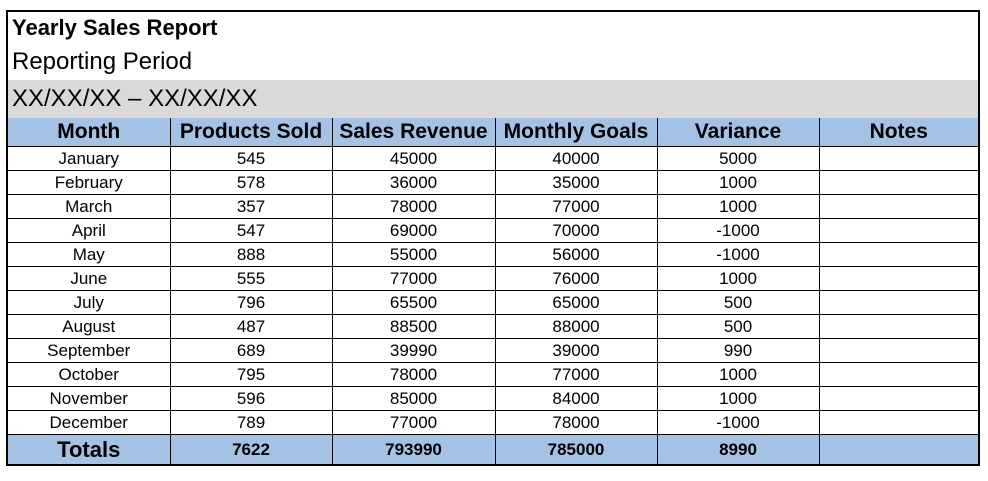  I want to click on cell-products-sold: 596, so click(251, 398).